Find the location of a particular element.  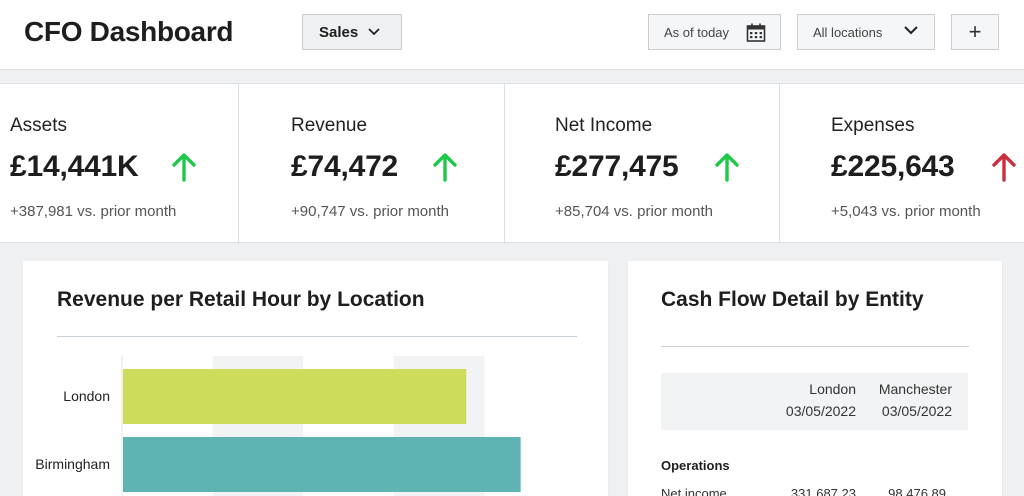

kpi-delta: +5,043 vs. prior month is located at coordinates (906, 211).